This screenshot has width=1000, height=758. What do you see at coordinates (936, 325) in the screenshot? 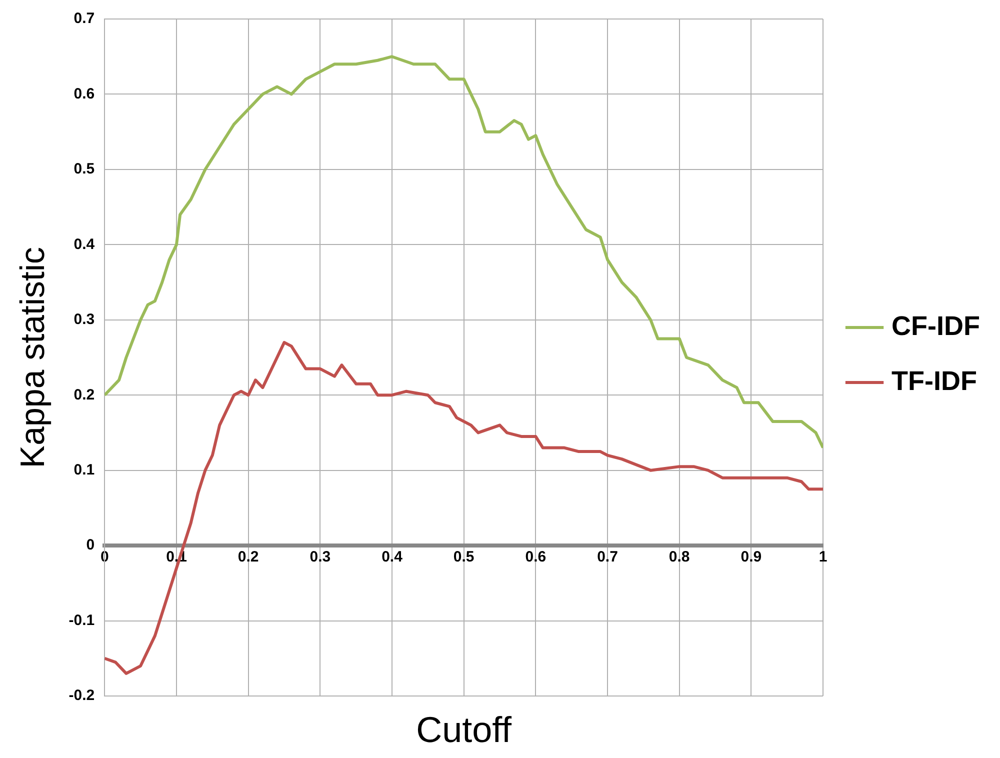
I see `legend-label: CF-IDF` at bounding box center [936, 325].